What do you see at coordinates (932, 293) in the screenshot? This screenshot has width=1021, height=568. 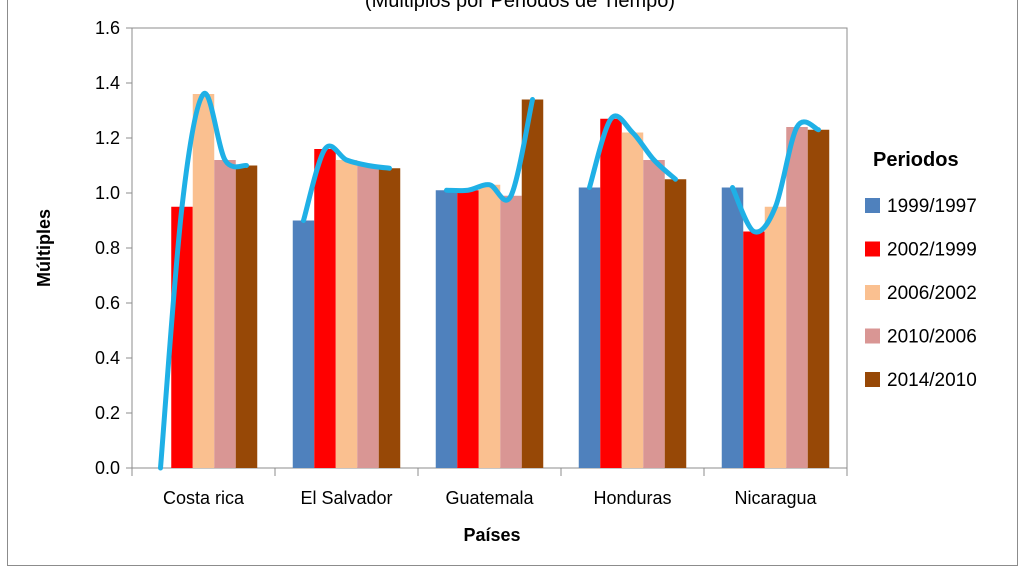 I see `legend-label: 2006/2002` at bounding box center [932, 293].